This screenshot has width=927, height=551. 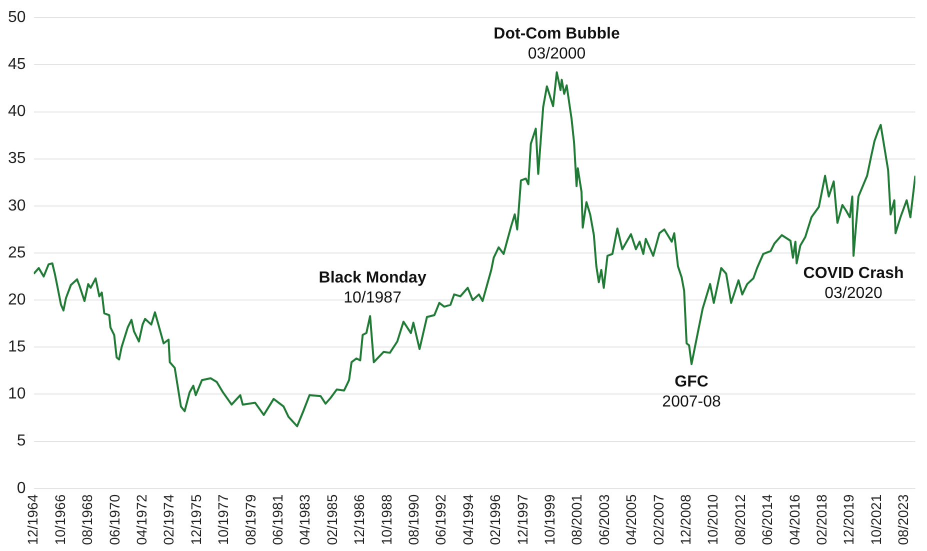 I want to click on x-tick-label: 04/1983, so click(x=304, y=520).